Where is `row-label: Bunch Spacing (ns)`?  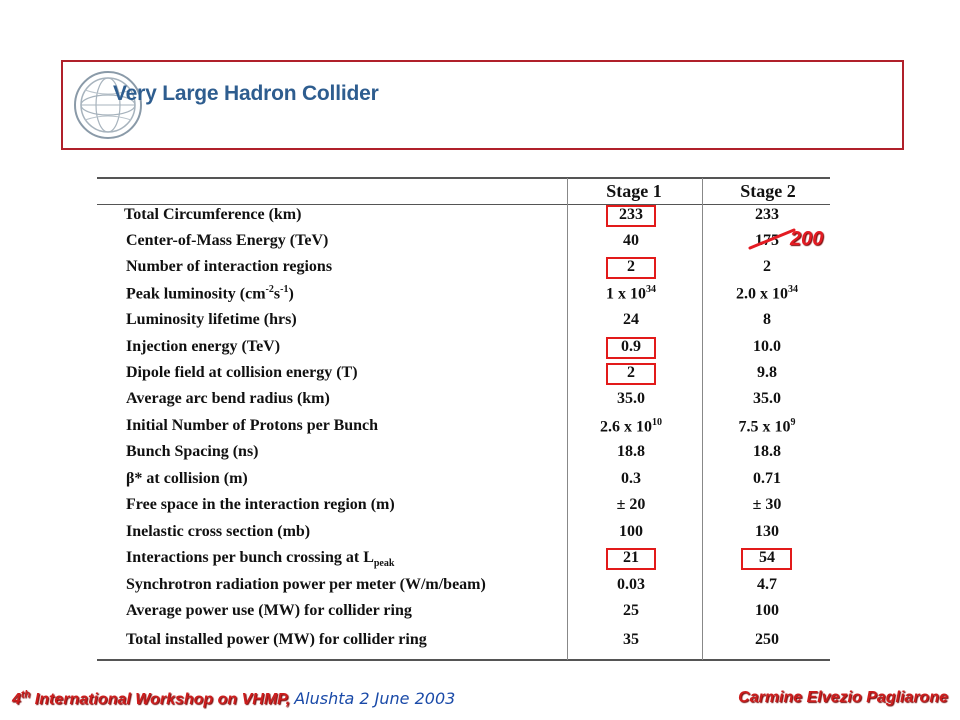
row-label: Bunch Spacing (ns) is located at coordinates (192, 451).